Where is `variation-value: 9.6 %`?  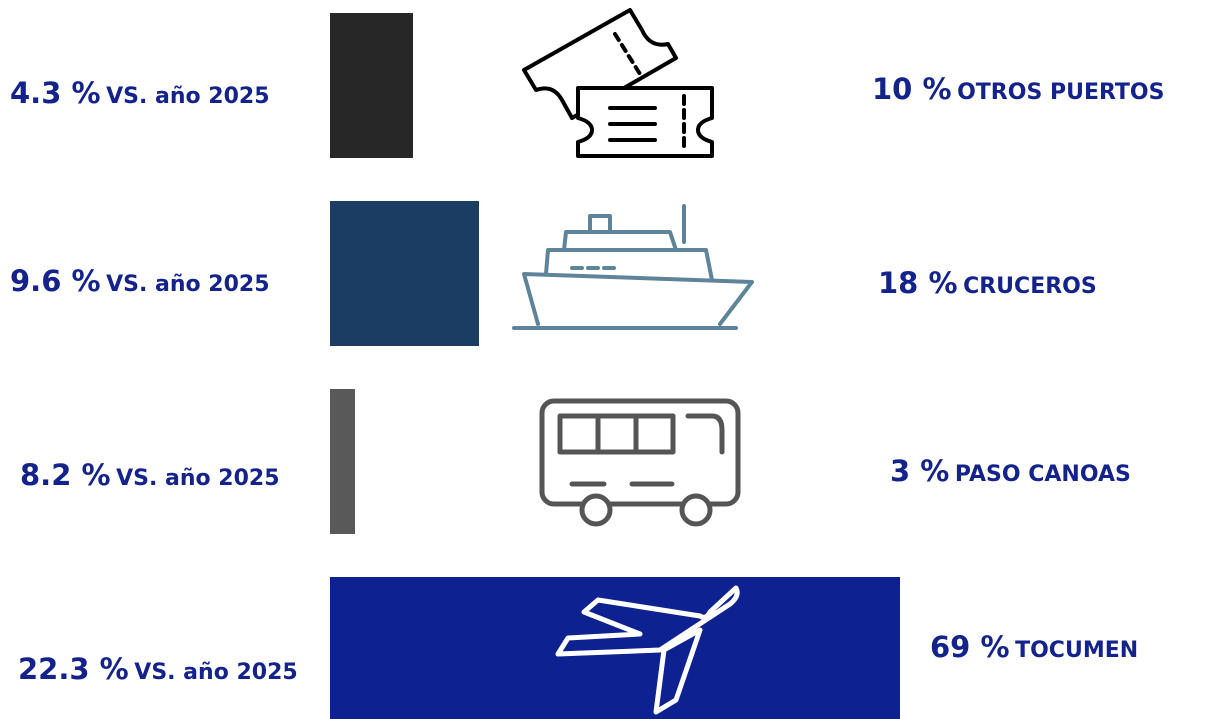
variation-value: 9.6 % is located at coordinates (55, 281).